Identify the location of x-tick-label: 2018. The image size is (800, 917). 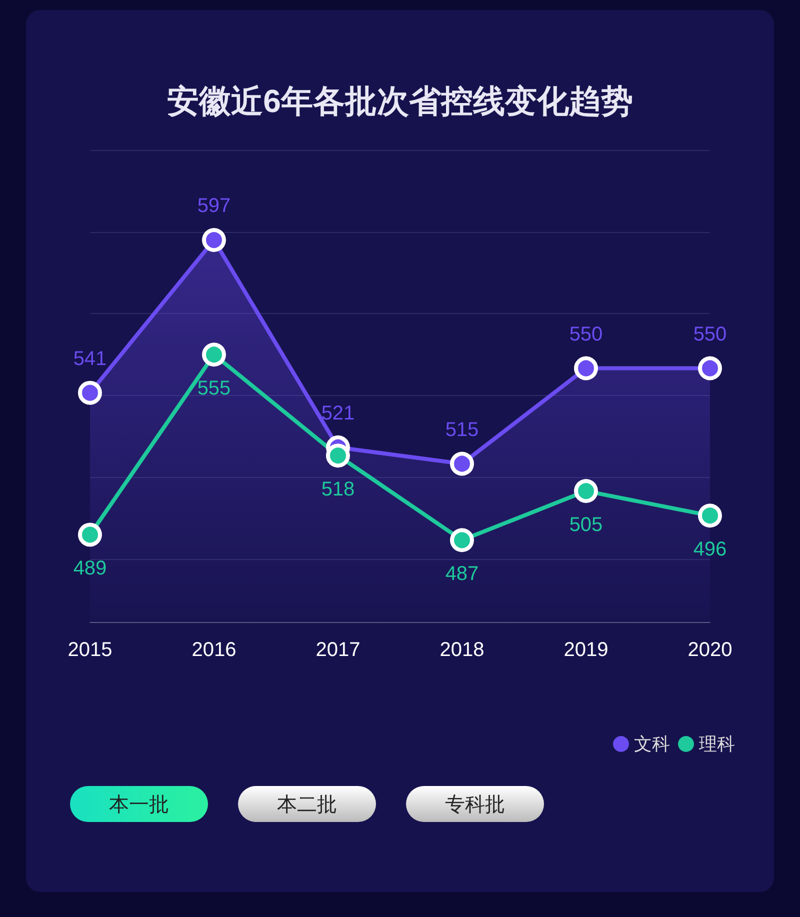
(462, 650).